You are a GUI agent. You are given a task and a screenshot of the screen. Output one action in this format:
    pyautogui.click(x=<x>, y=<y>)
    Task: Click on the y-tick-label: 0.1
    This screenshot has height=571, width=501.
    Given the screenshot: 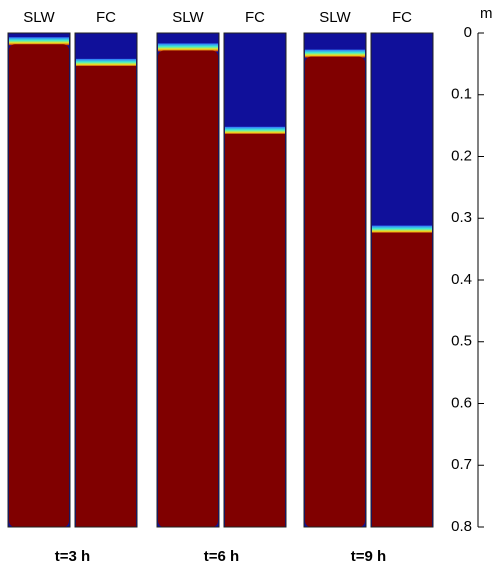 What is the action you would take?
    pyautogui.click(x=461, y=94)
    